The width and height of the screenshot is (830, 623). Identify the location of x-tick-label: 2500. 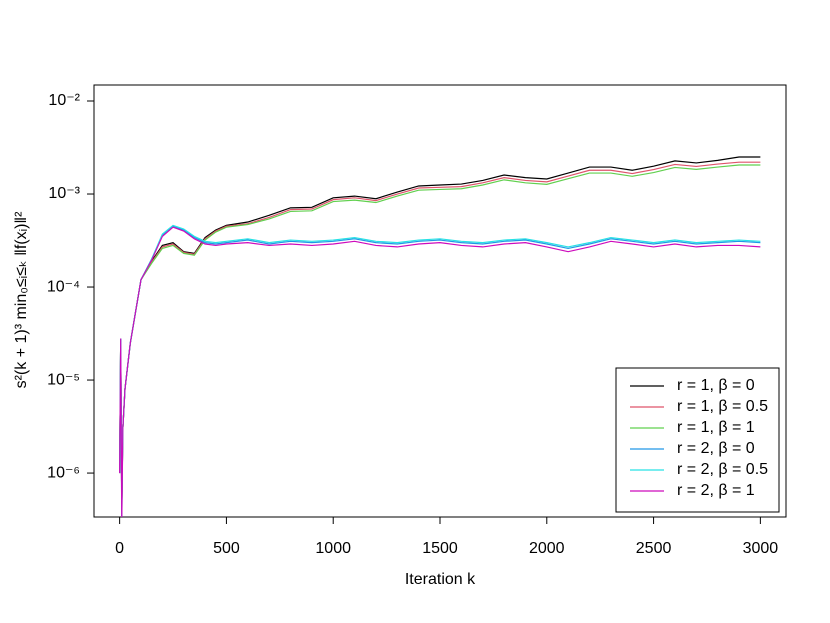
(654, 548).